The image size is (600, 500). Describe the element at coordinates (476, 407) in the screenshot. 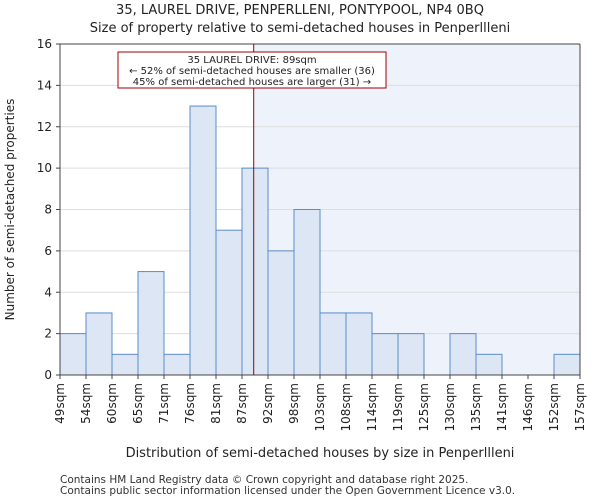

I see `x-tick-label: 135sqm` at that location.